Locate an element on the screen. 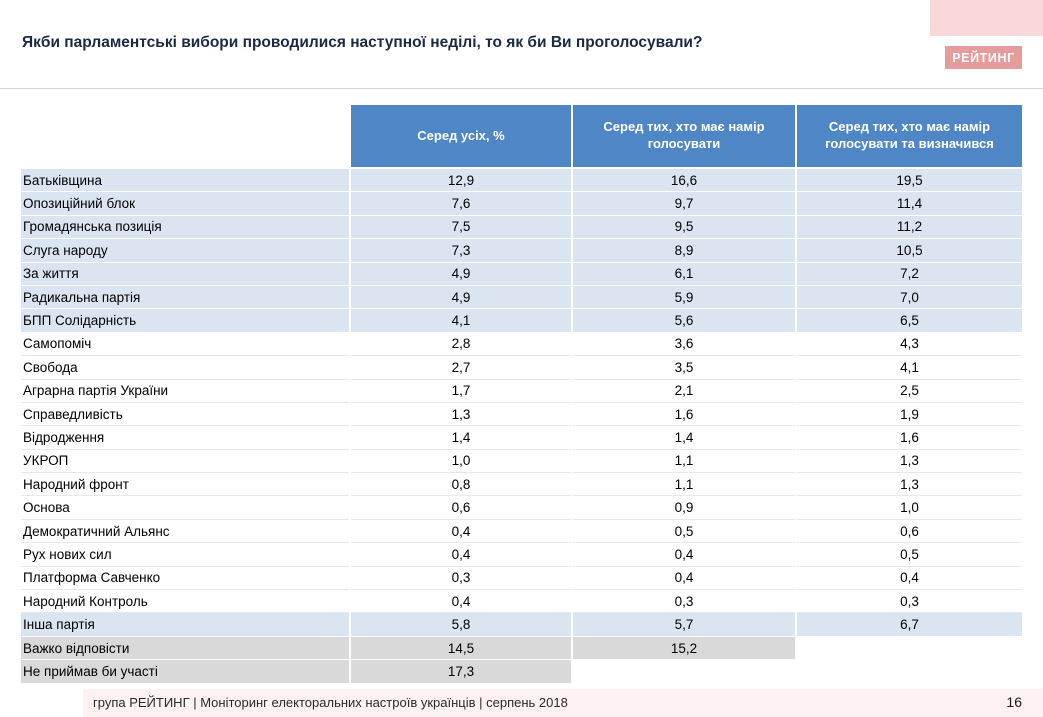 The width and height of the screenshot is (1043, 717). value-cell: 8,9 is located at coordinates (684, 251).